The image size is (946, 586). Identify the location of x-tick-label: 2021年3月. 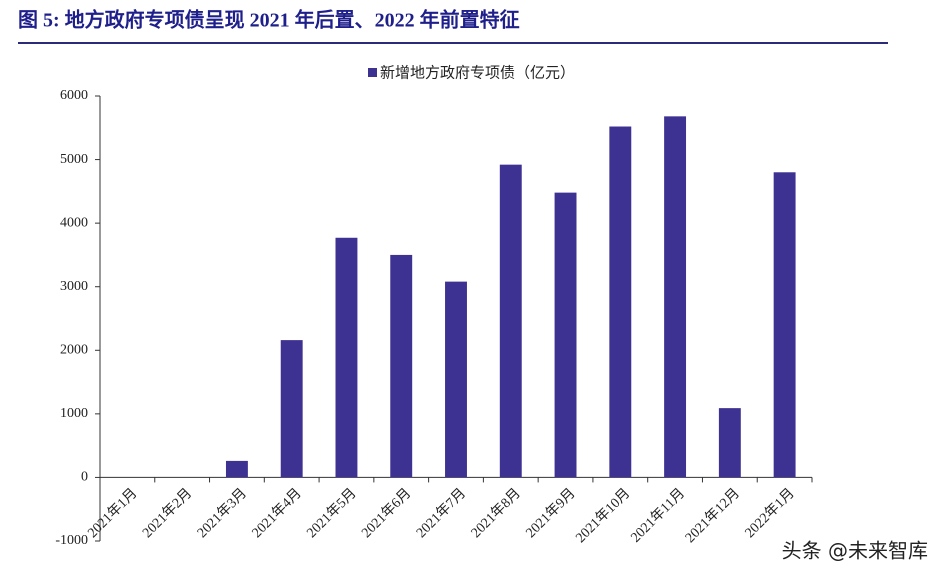
(222, 513).